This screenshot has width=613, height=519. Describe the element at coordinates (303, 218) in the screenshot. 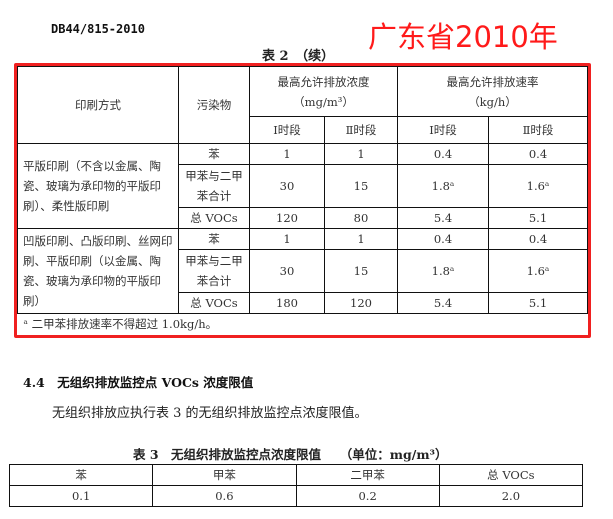

I see `table-row: 总 VOCs 120 80 5.4 5.1` at that location.